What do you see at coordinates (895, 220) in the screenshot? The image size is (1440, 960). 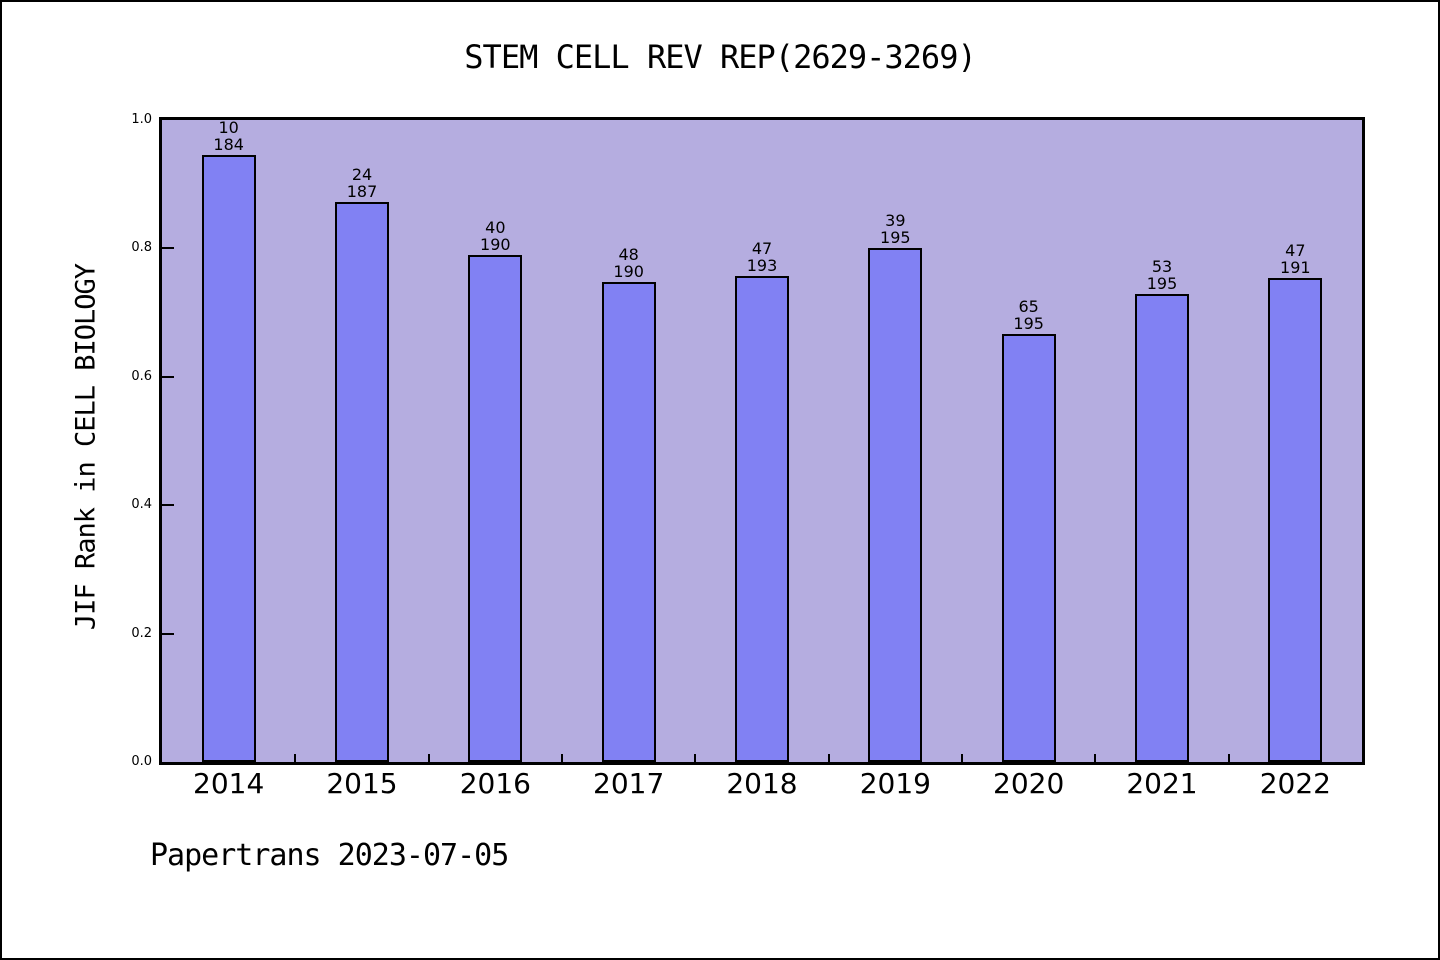 I see `bar-value-rank: 39` at bounding box center [895, 220].